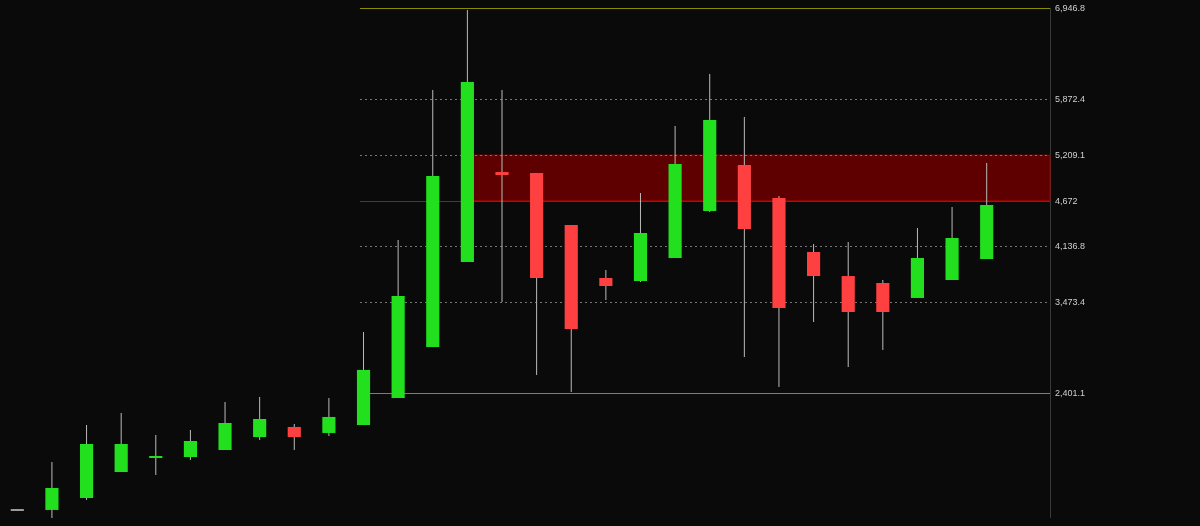 The width and height of the screenshot is (1200, 526). Describe the element at coordinates (1070, 245) in the screenshot. I see `y-tick-label: 4,136.8` at that location.